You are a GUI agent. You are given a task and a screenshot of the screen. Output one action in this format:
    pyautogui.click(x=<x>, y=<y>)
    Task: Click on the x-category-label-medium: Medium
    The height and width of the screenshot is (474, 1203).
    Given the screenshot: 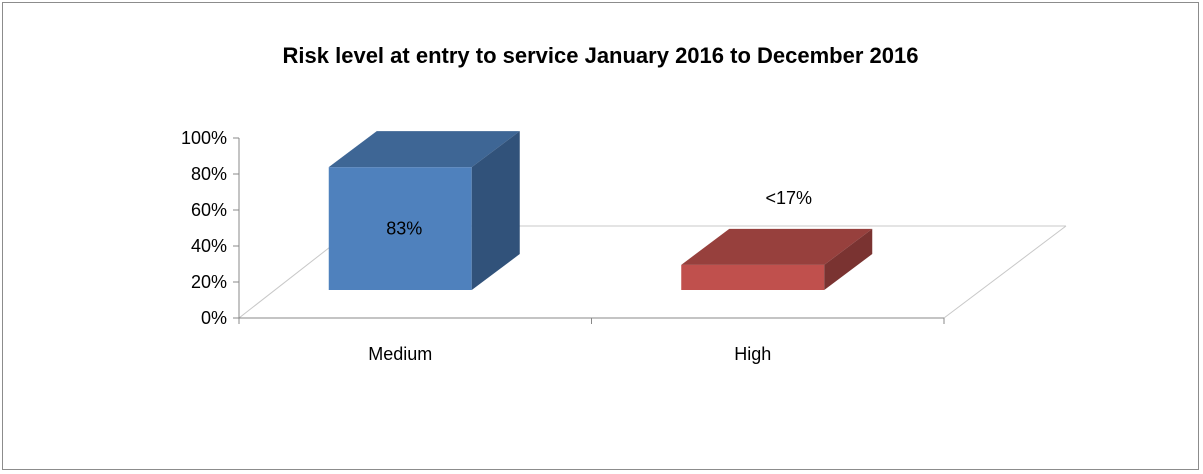 What is the action you would take?
    pyautogui.click(x=400, y=354)
    